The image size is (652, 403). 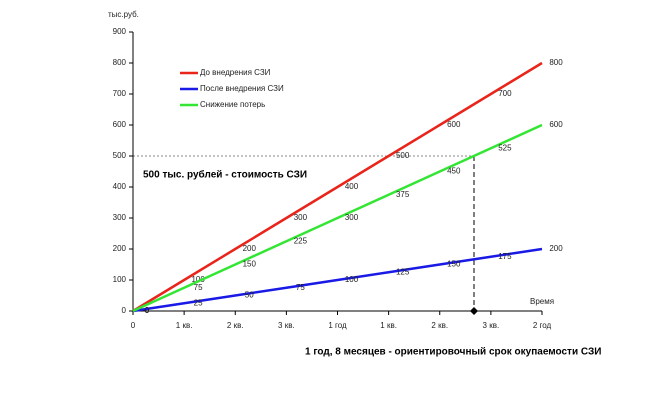 What do you see at coordinates (542, 301) in the screenshot?
I see `x-axis-label: Время` at bounding box center [542, 301].